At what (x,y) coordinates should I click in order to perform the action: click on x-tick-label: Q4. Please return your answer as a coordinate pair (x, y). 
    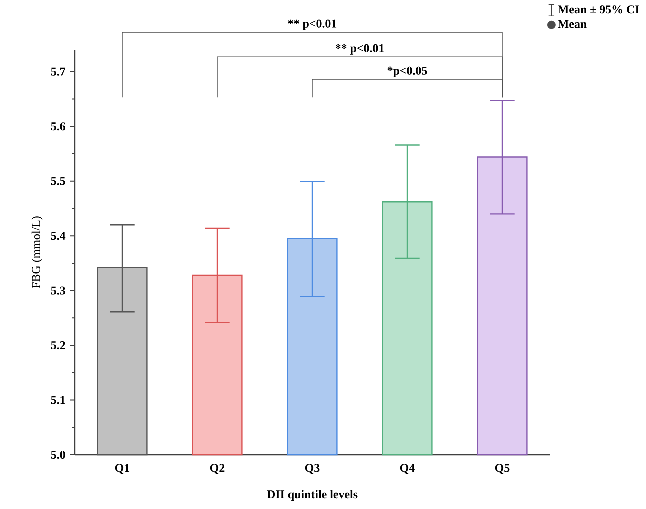
    Looking at the image, I should click on (407, 469).